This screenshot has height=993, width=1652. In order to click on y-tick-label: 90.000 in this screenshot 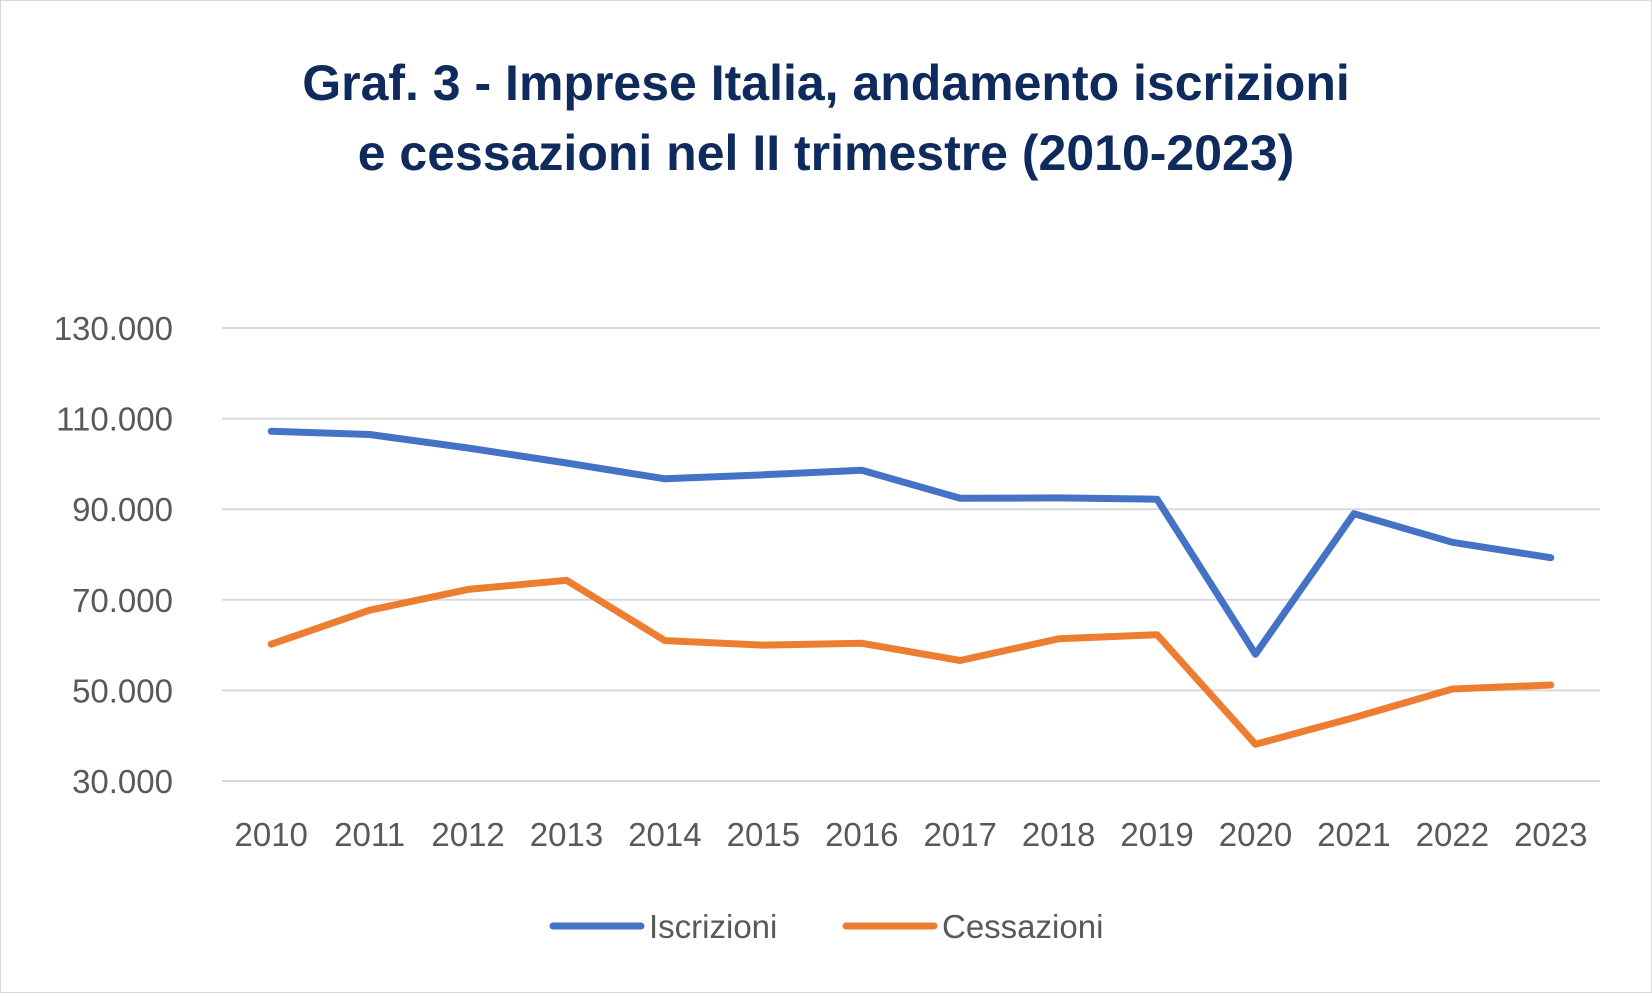, I will do `click(122, 509)`.